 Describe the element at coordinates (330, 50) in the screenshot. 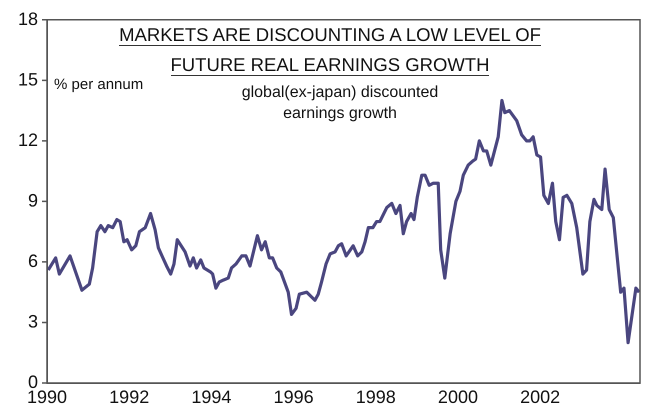

I see `text: MARKETS ARE DISCOUNTING A LOW LEVEL OF FUTURE REAL EARNINGS GROWTH` at that location.